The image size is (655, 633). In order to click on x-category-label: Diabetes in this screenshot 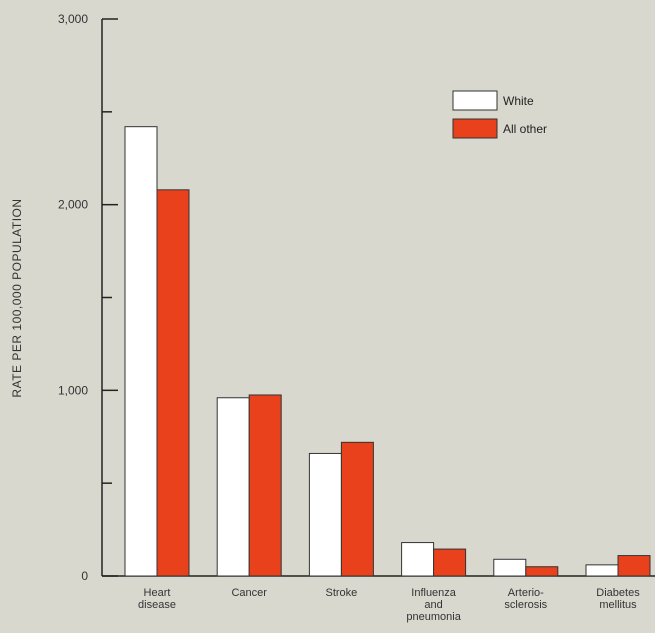, I will do `click(618, 593)`.